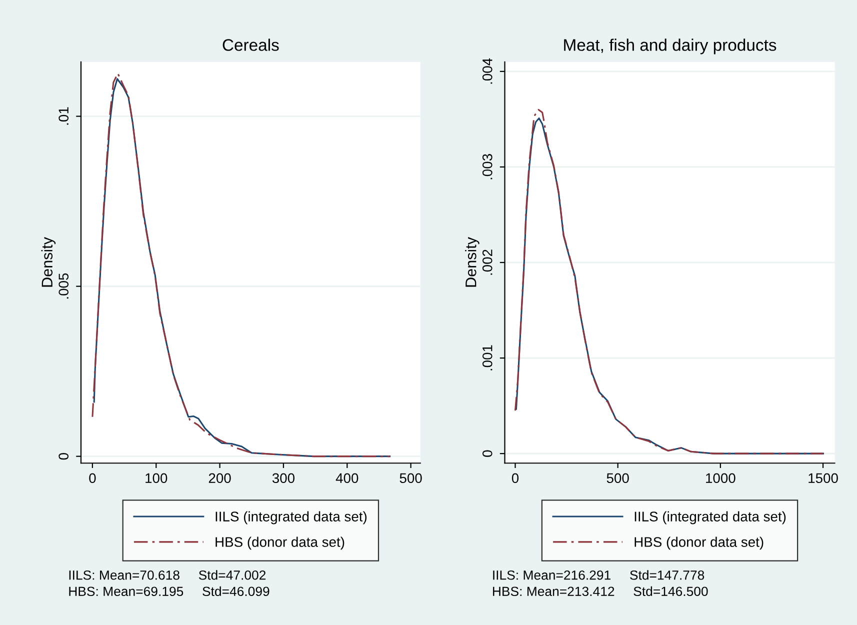 Image resolution: width=857 pixels, height=625 pixels. I want to click on y-tick-label: .002, so click(487, 262).